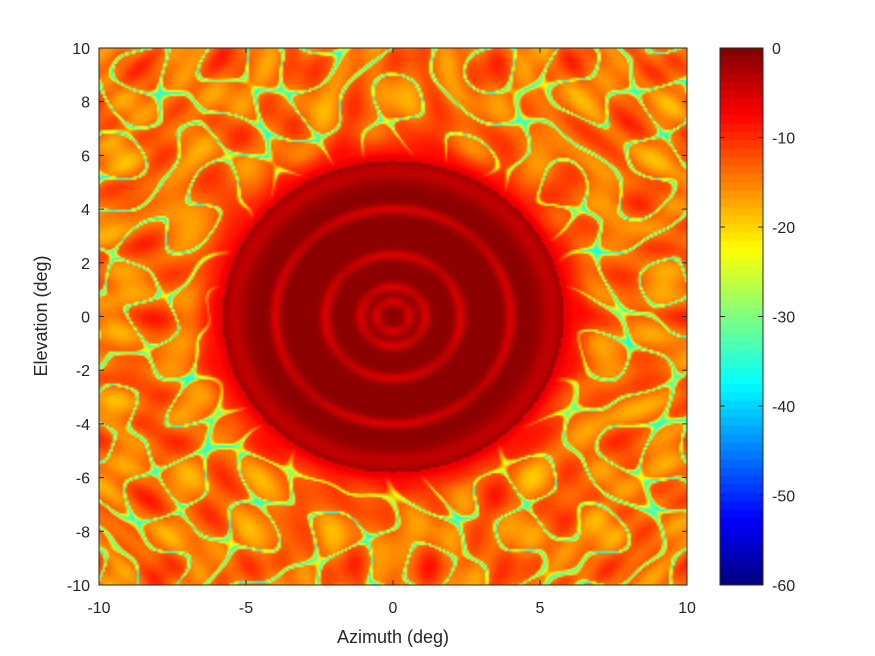 The image size is (875, 656). I want to click on colorbar-gradient, so click(741, 316).